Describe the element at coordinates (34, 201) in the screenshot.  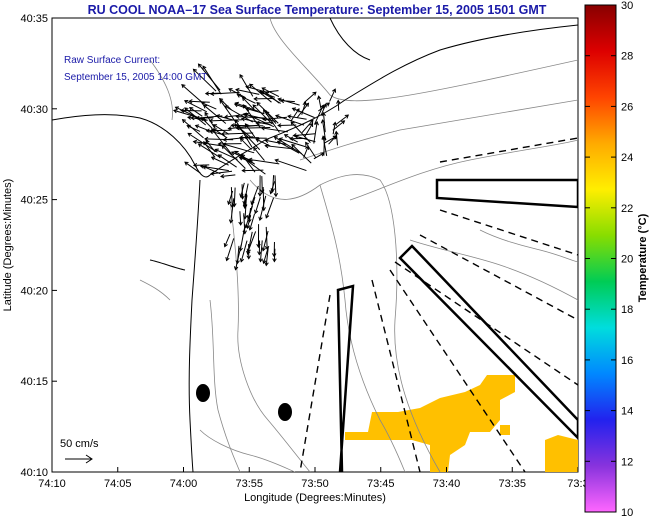
I see `y-tick-label: 40:25` at that location.